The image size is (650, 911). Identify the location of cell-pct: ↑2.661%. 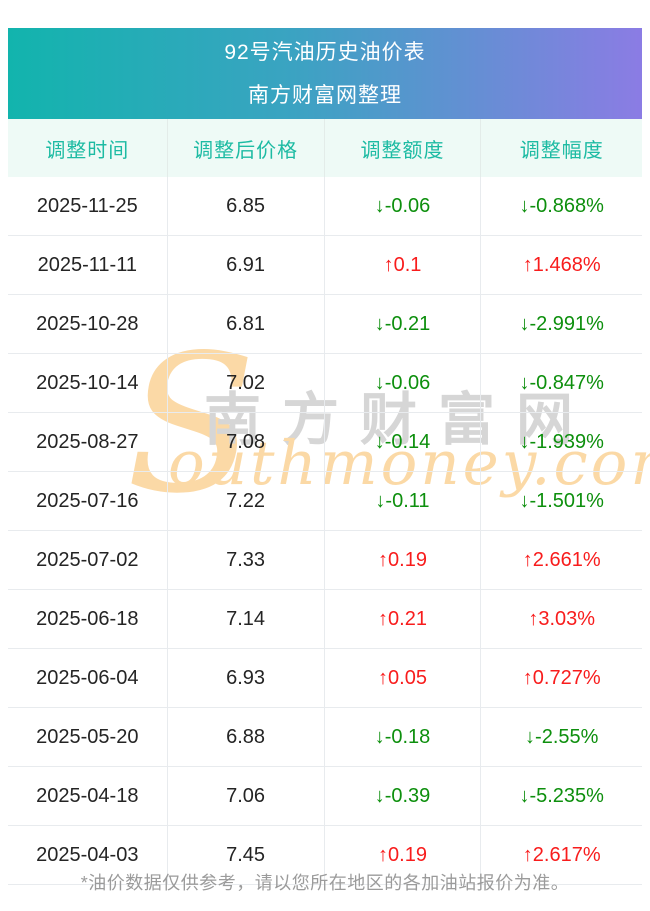
(561, 560).